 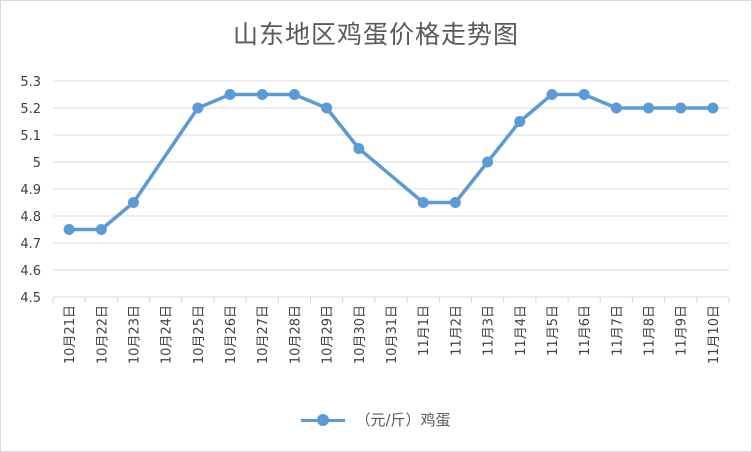 What do you see at coordinates (617, 330) in the screenshot?
I see `x-tick-label: 11月7日` at bounding box center [617, 330].